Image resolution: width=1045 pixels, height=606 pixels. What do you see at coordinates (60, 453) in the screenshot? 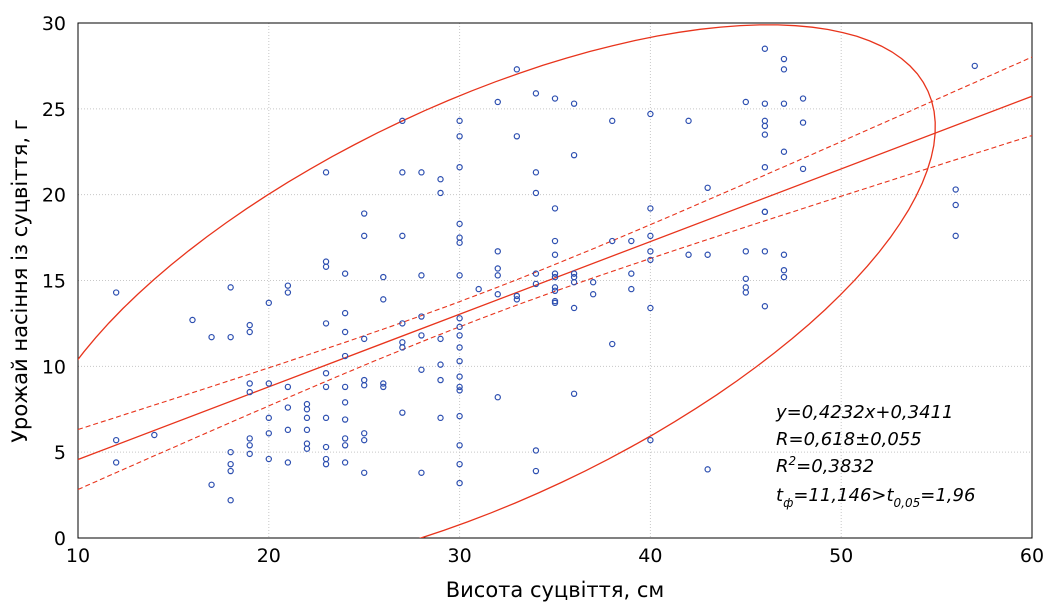
I see `y-tick-label: 5` at bounding box center [60, 453].